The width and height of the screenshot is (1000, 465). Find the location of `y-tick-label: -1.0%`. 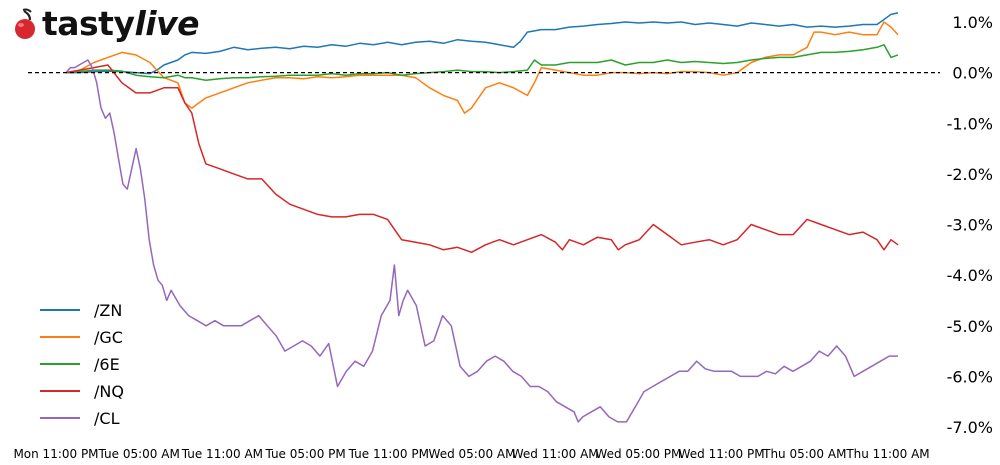

y-tick-label: -1.0% is located at coordinates (970, 123).